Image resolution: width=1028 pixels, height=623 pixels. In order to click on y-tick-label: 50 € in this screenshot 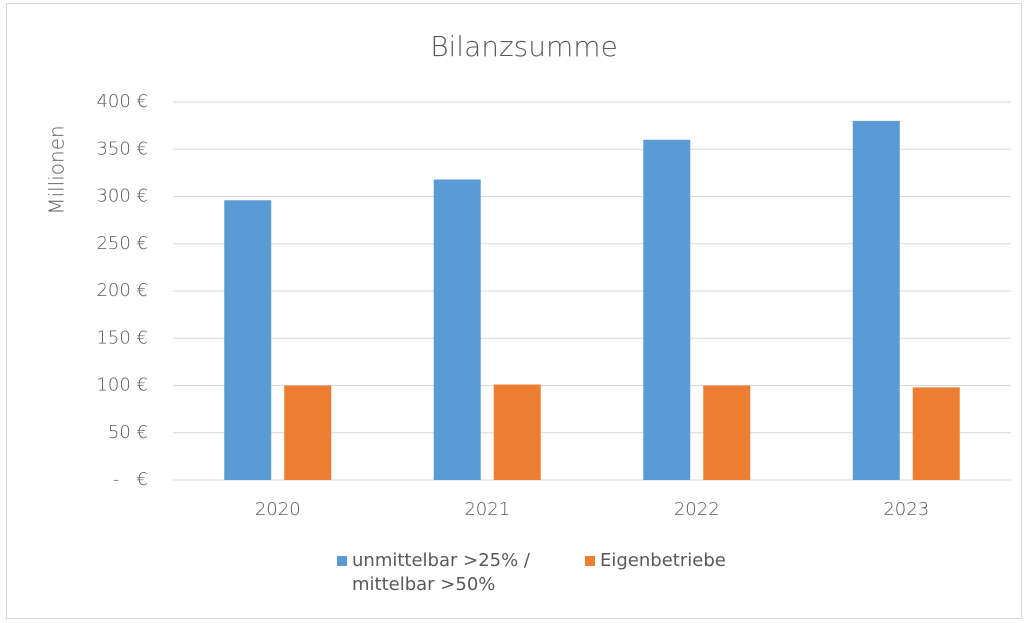, I will do `click(128, 432)`.